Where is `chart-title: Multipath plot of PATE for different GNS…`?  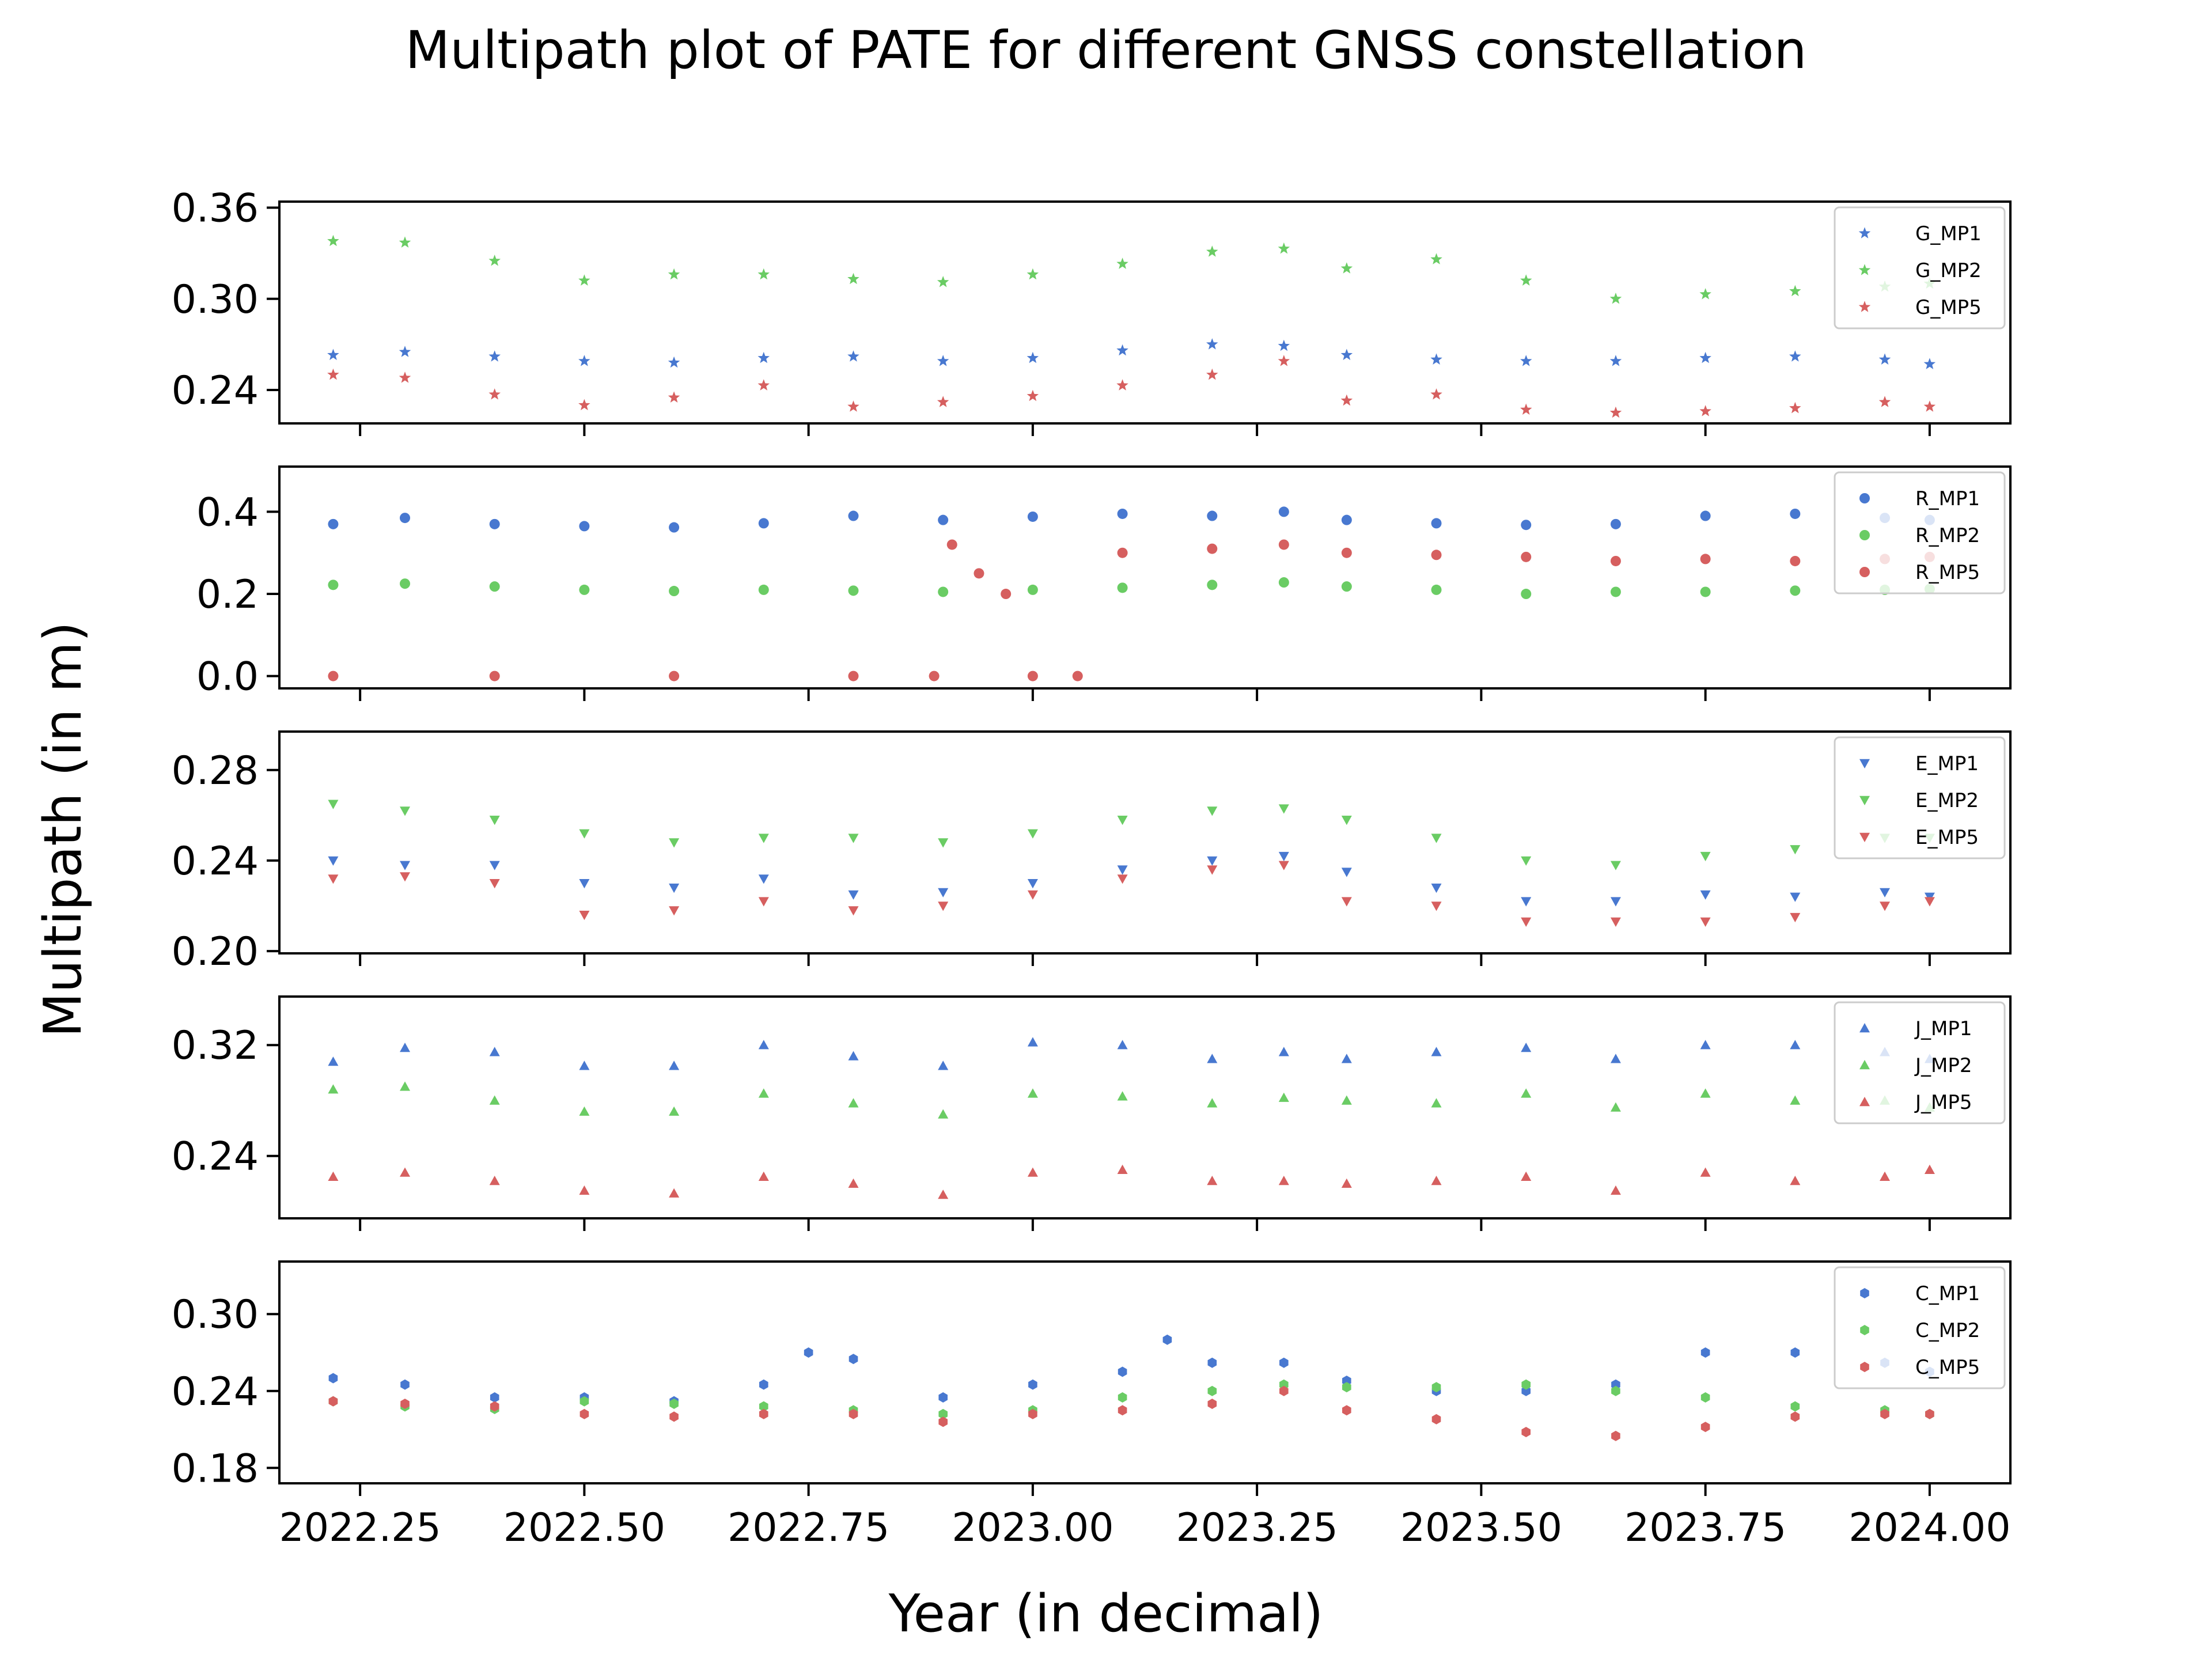 chart-title: Multipath plot of PATE for different GNS… is located at coordinates (1105, 50).